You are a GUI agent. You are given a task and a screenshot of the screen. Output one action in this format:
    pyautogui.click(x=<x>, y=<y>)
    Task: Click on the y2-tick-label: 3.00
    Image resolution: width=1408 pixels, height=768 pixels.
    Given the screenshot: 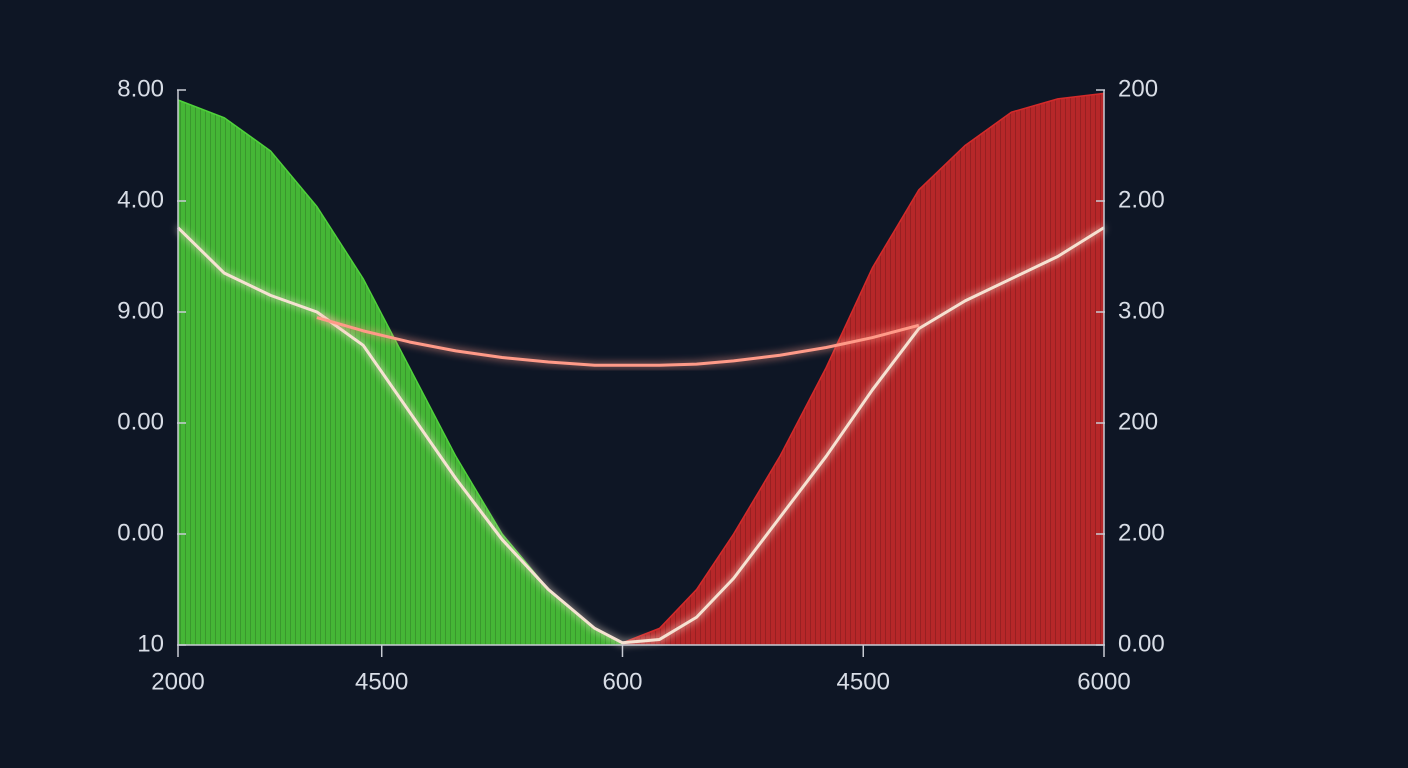 What is the action you would take?
    pyautogui.click(x=1141, y=310)
    